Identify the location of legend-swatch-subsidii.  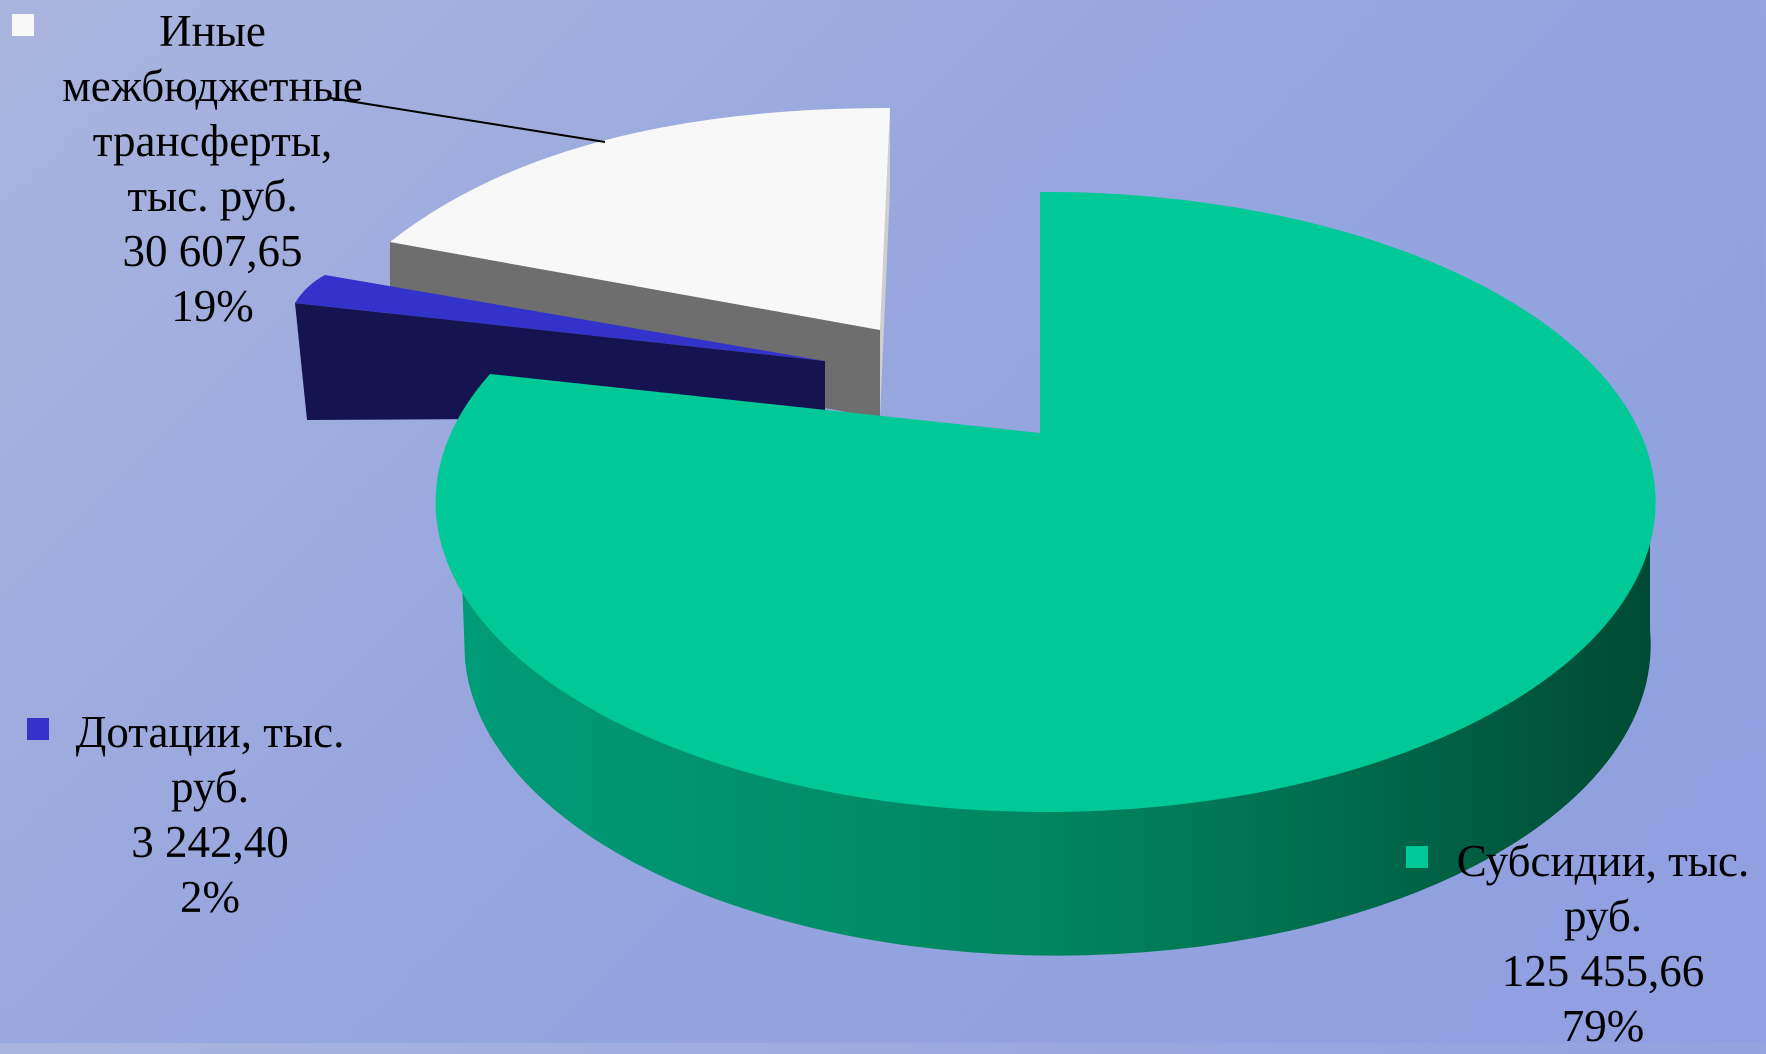
(1417, 857).